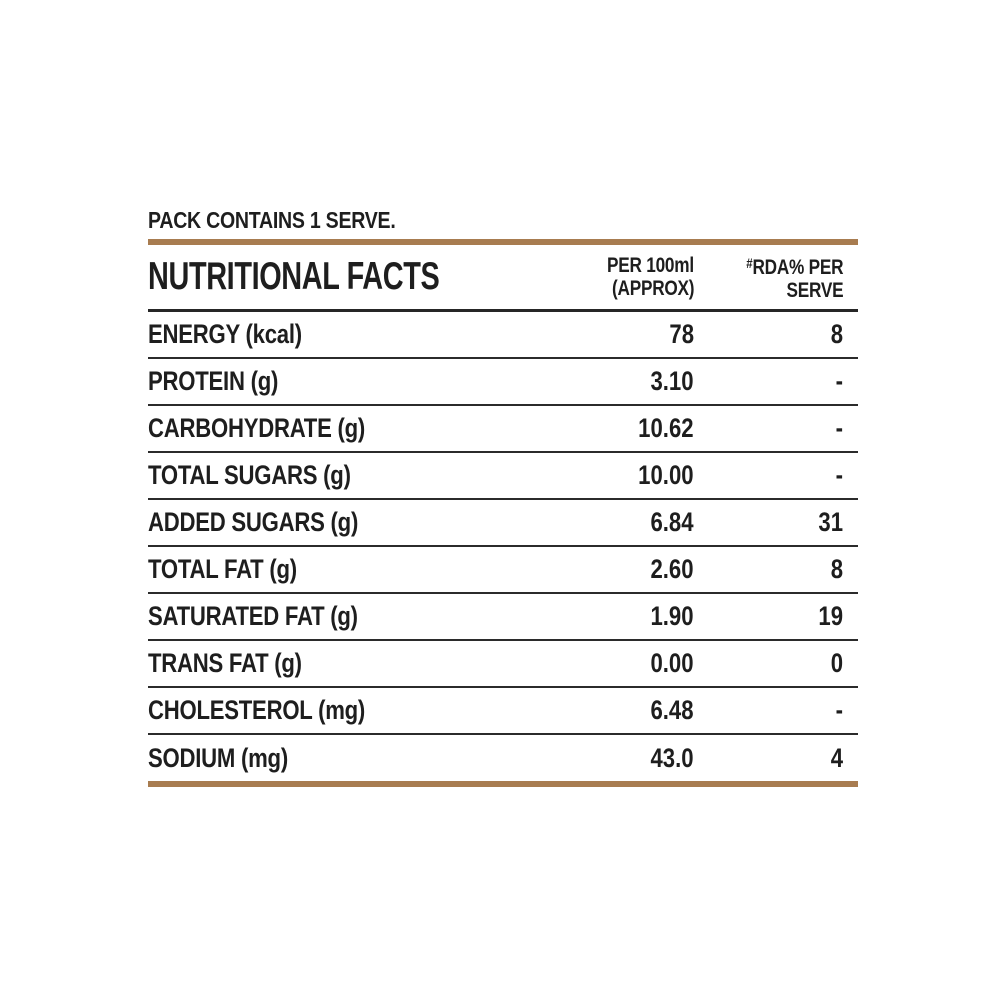 This screenshot has width=1000, height=1000. What do you see at coordinates (749, 263) in the screenshot?
I see `footnote-hash-mark: #` at bounding box center [749, 263].